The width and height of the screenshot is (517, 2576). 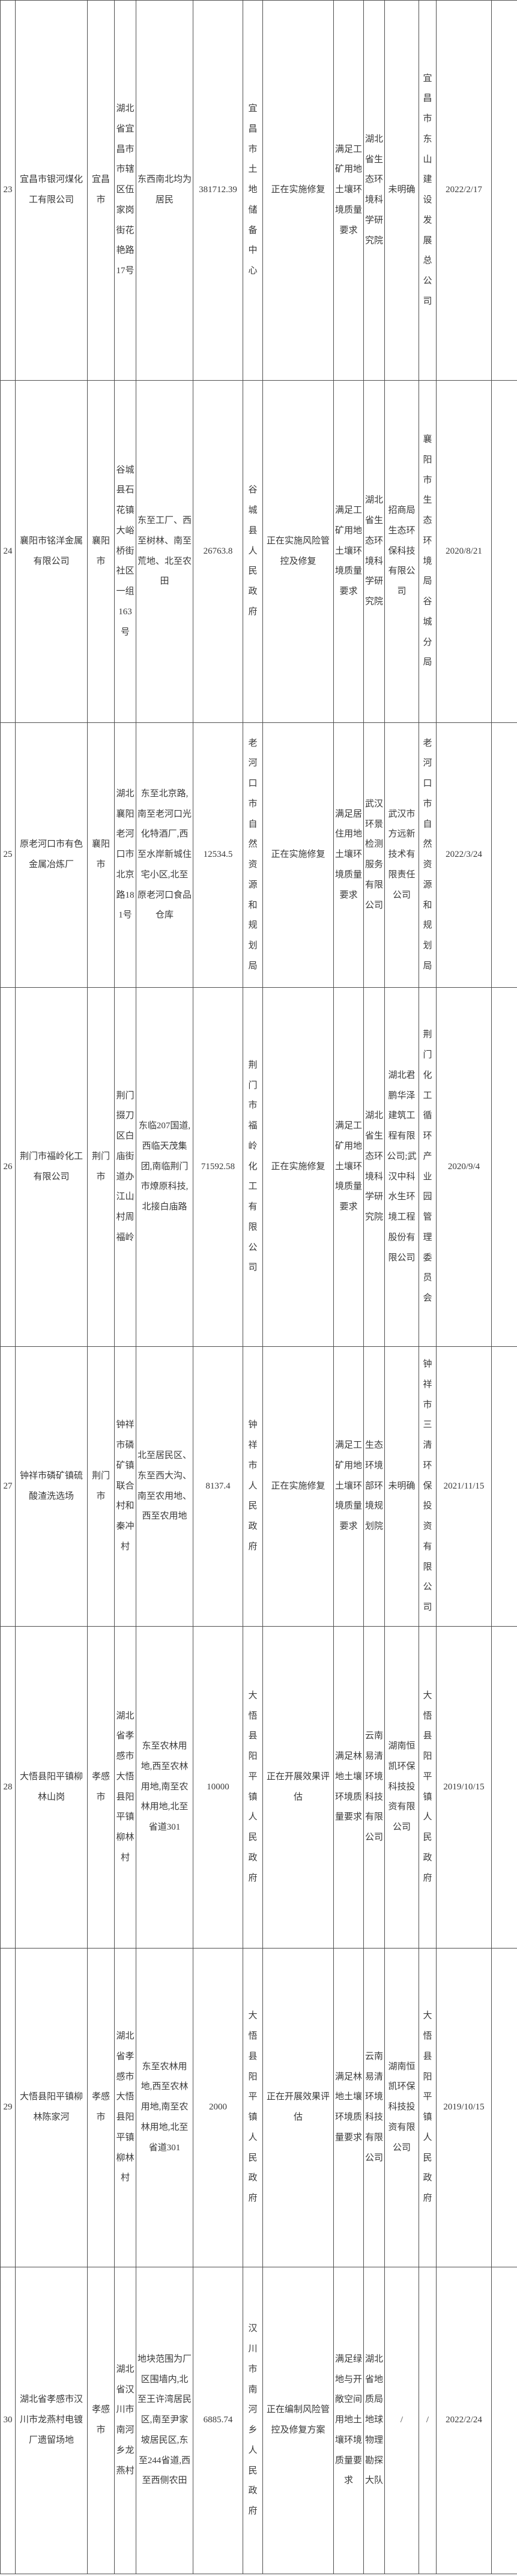 I want to click on list-date-cell: 2020/8/21, so click(x=464, y=551).